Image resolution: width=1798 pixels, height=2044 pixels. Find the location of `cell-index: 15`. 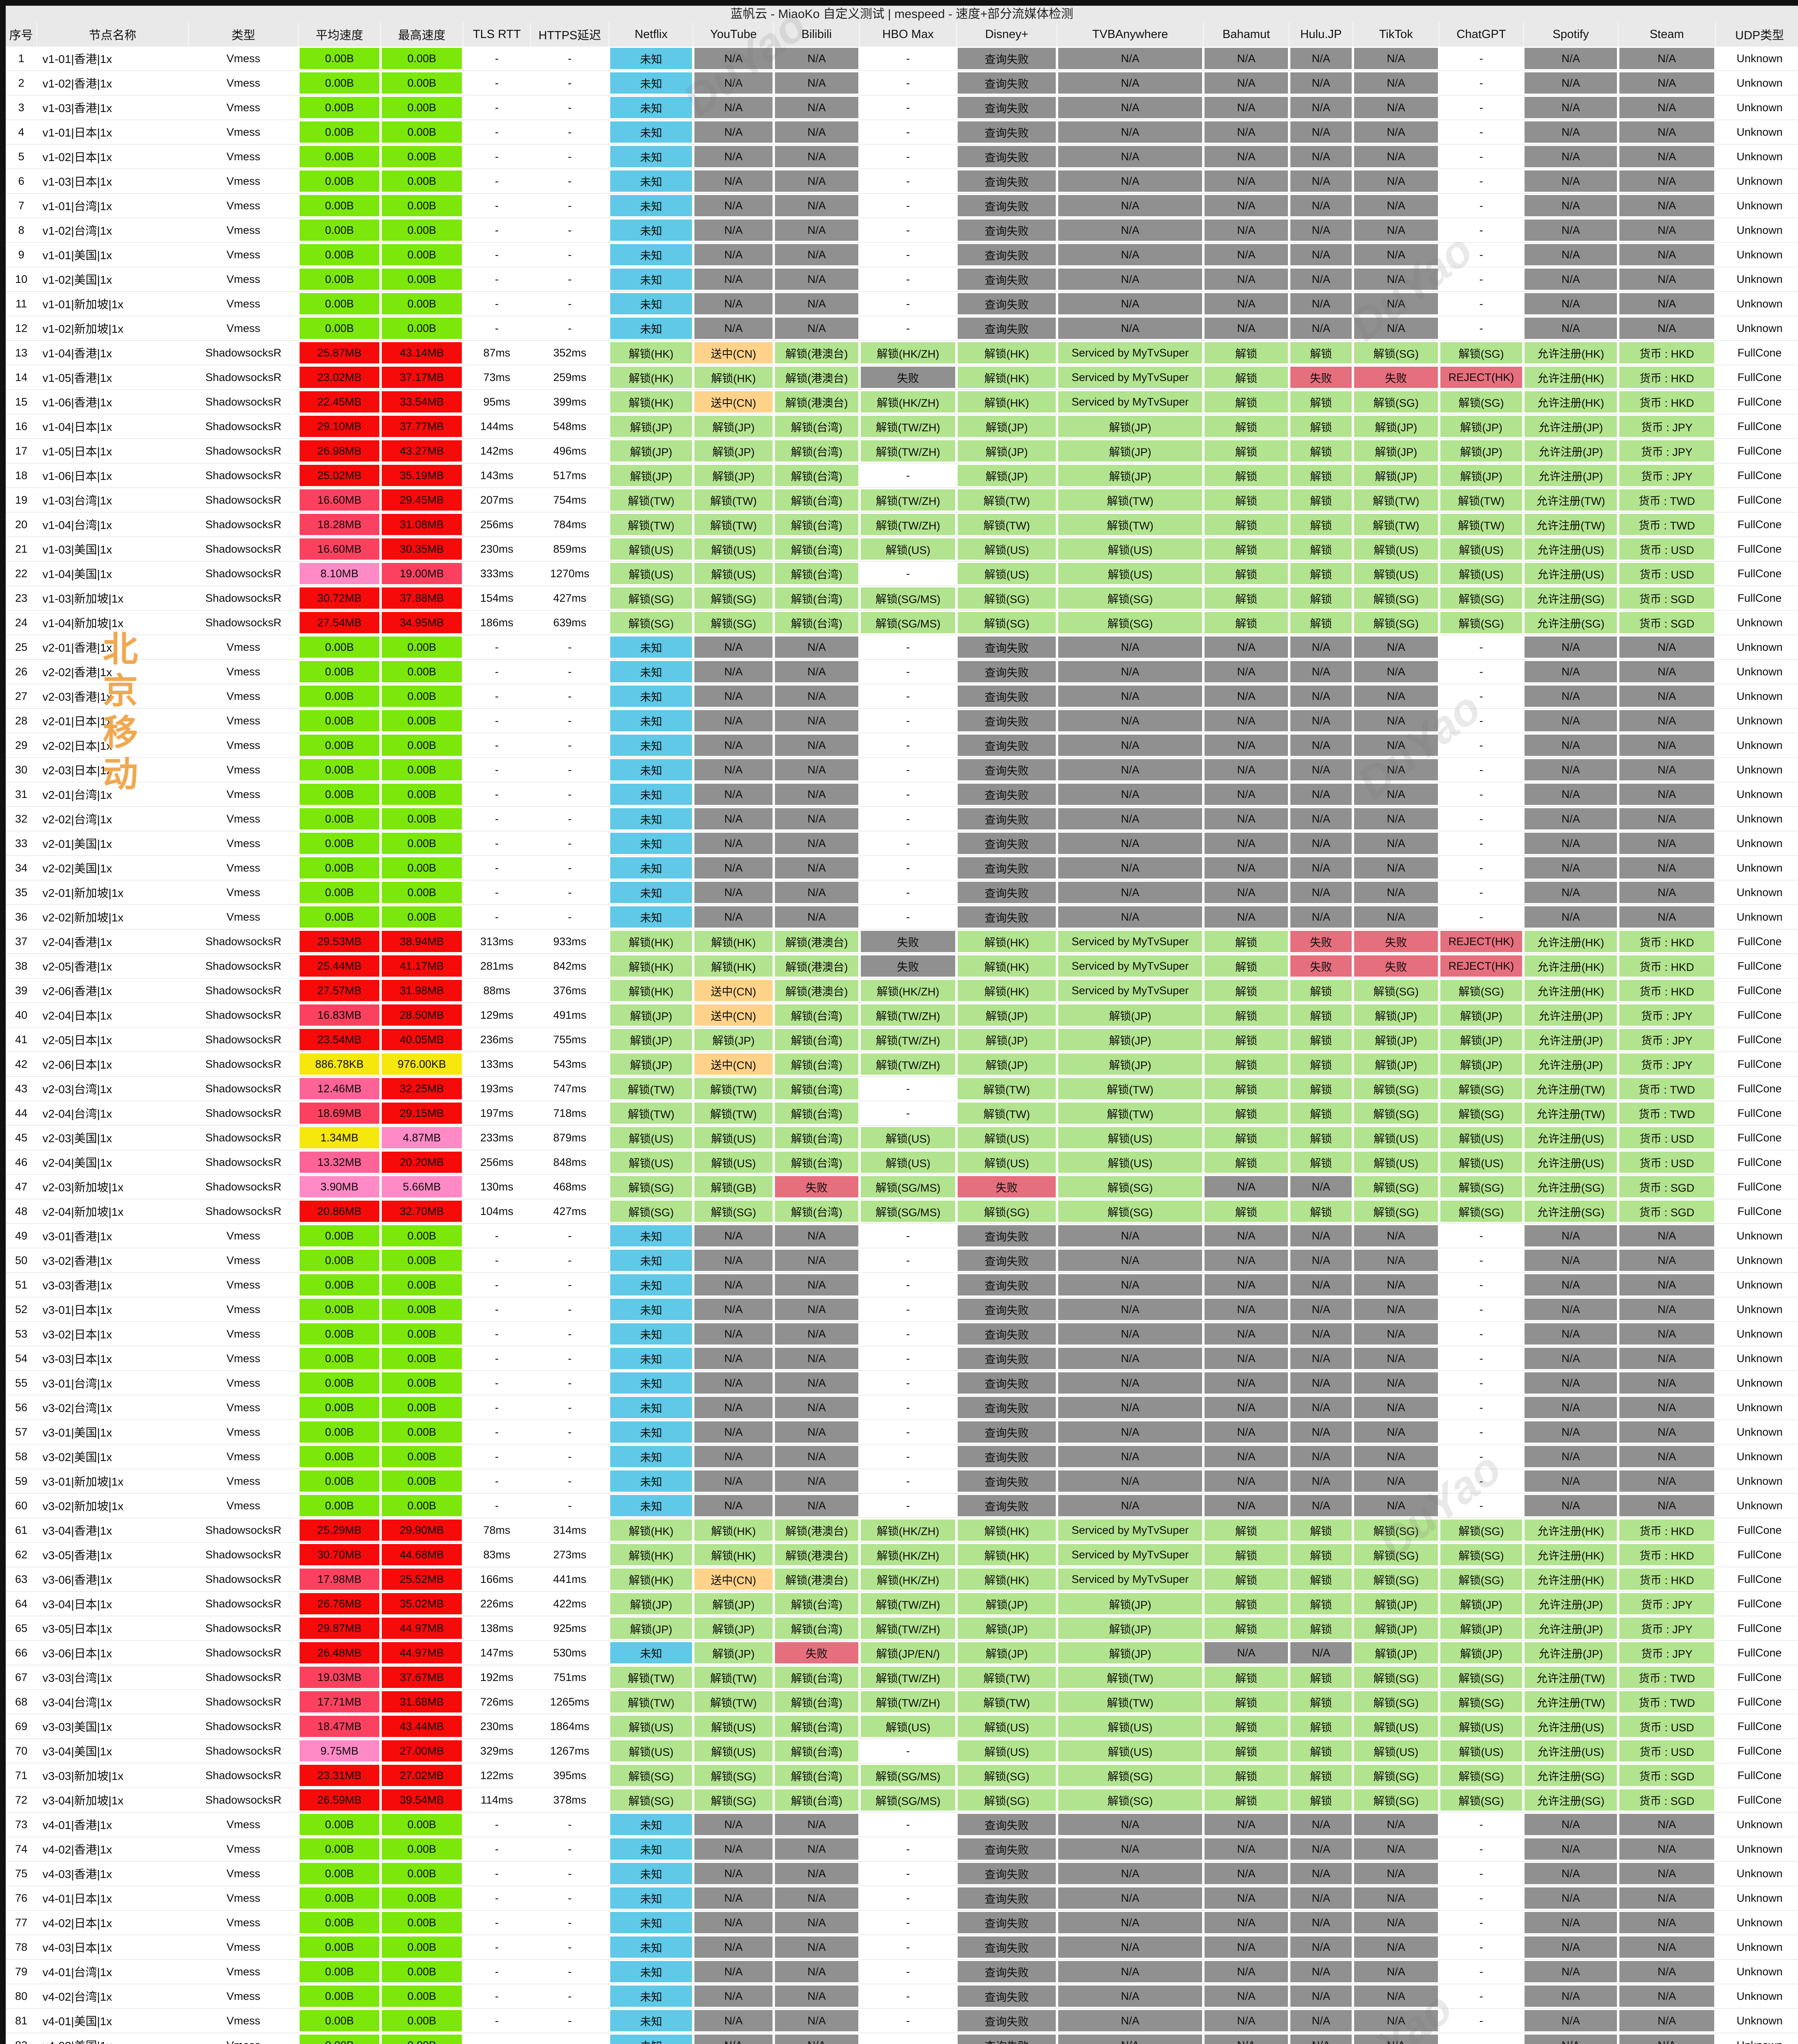

cell-index: 15 is located at coordinates (21, 402).